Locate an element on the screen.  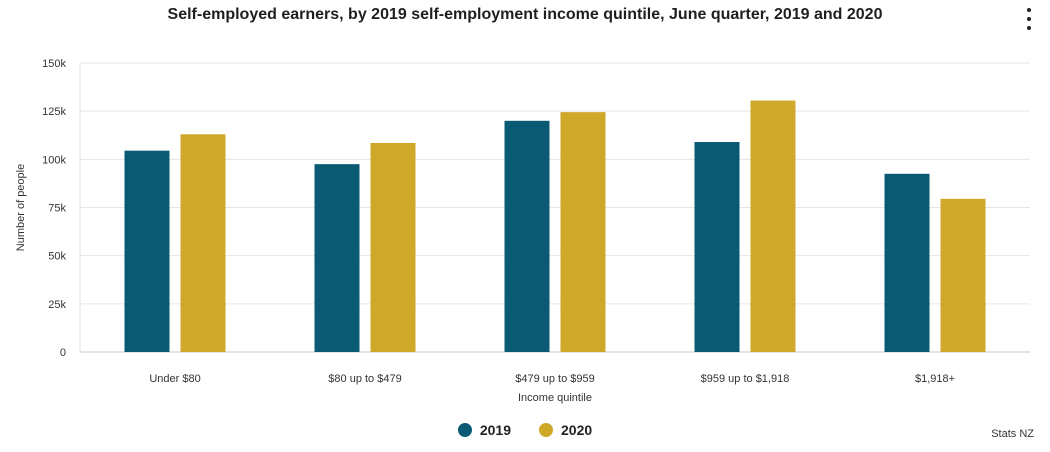
y-tick-label: 100k is located at coordinates (54, 160).